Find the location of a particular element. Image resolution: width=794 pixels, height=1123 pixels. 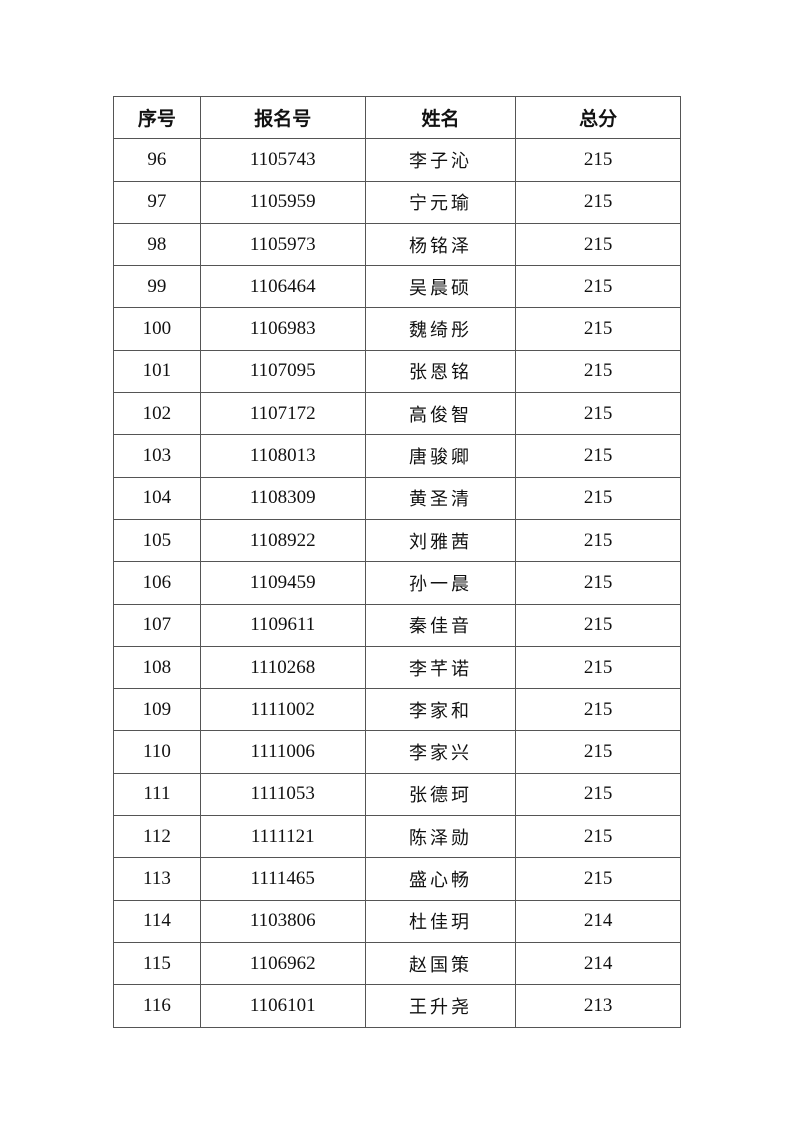

cell-registration-no: 1106983 is located at coordinates (282, 329).